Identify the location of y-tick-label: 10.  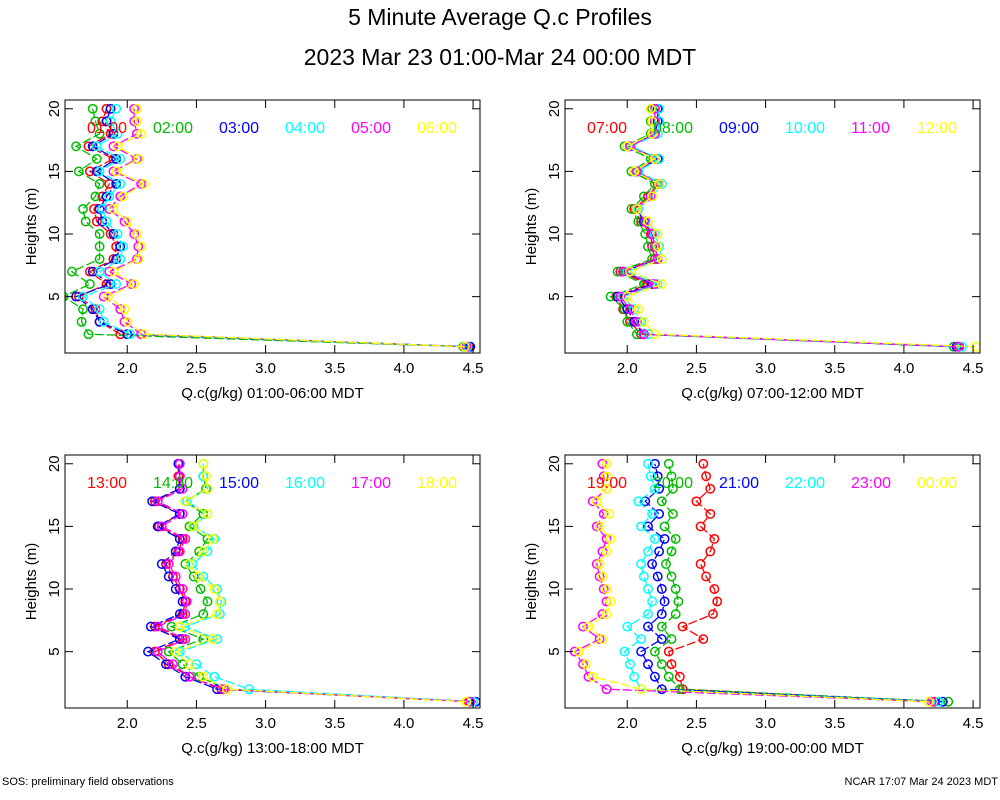
(54, 589).